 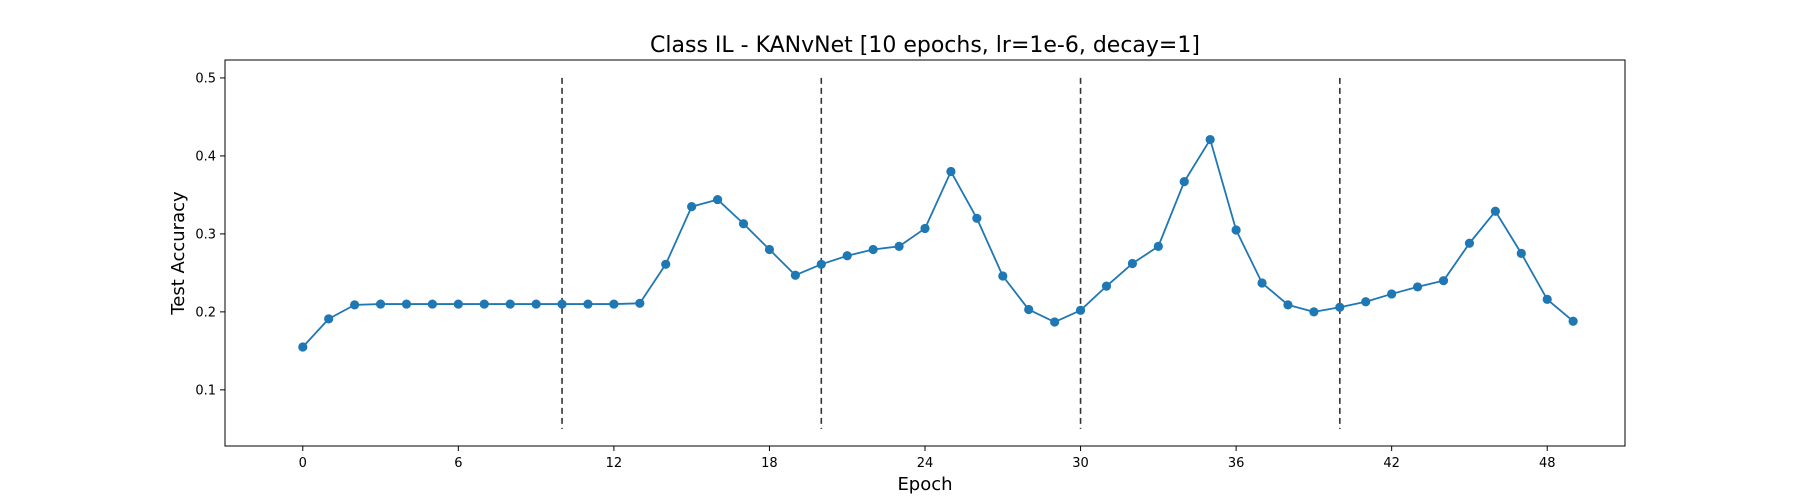 I want to click on y-axis-ticks: 0.1 0.2 0.3 0.4 0.5, so click(x=210, y=234).